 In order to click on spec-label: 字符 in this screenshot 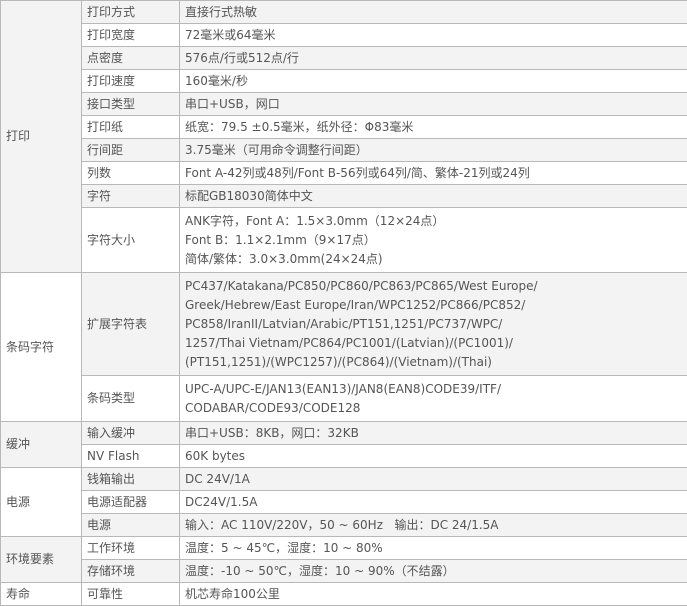, I will do `click(131, 196)`.